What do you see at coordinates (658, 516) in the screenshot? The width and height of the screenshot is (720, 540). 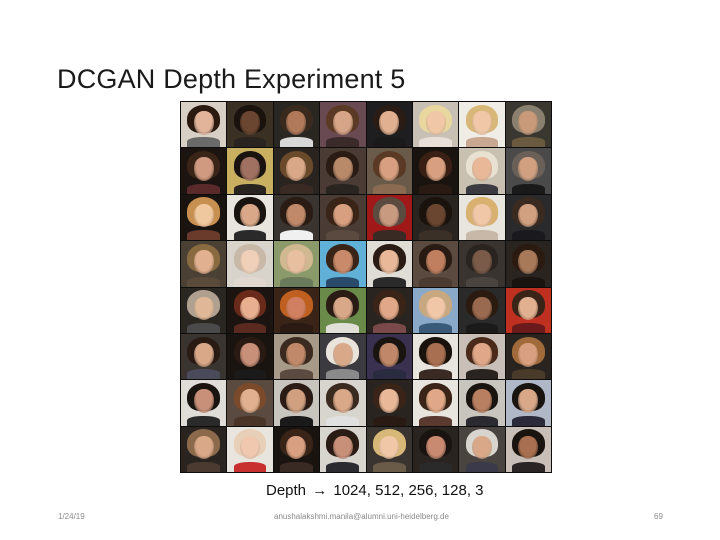 I see `footer-page-number: 69` at bounding box center [658, 516].